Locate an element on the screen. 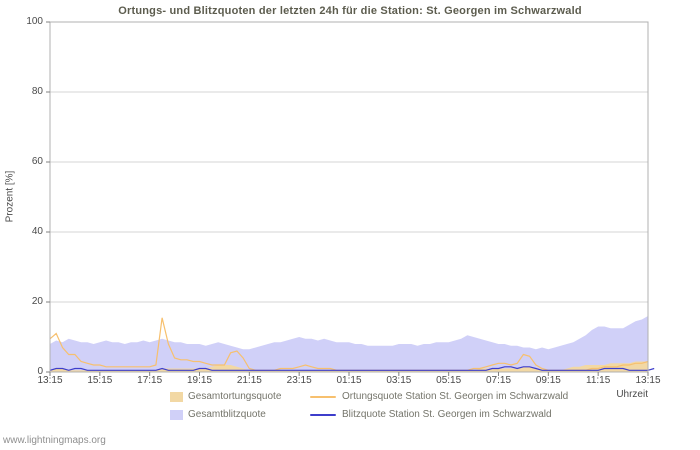  y-tick-label: 80 is located at coordinates (37, 91).